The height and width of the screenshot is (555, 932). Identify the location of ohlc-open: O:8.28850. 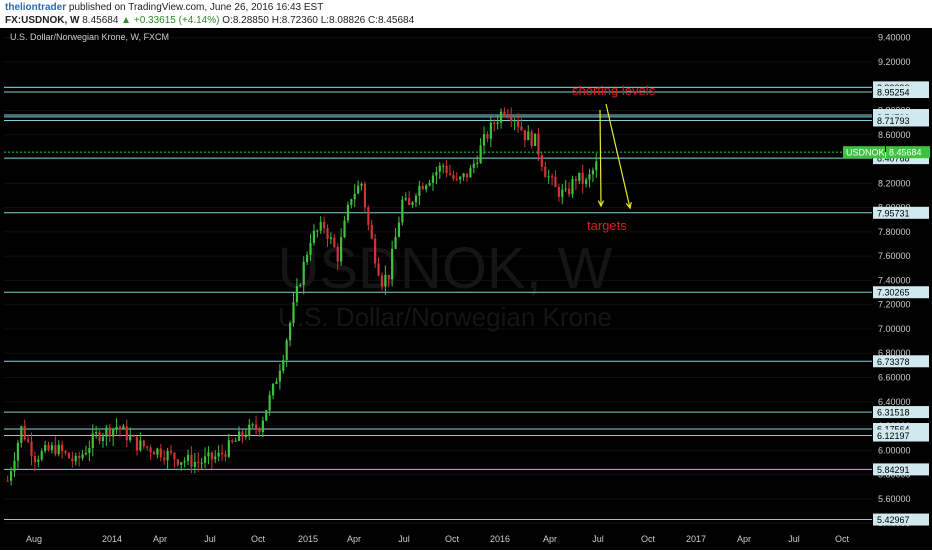
(245, 20).